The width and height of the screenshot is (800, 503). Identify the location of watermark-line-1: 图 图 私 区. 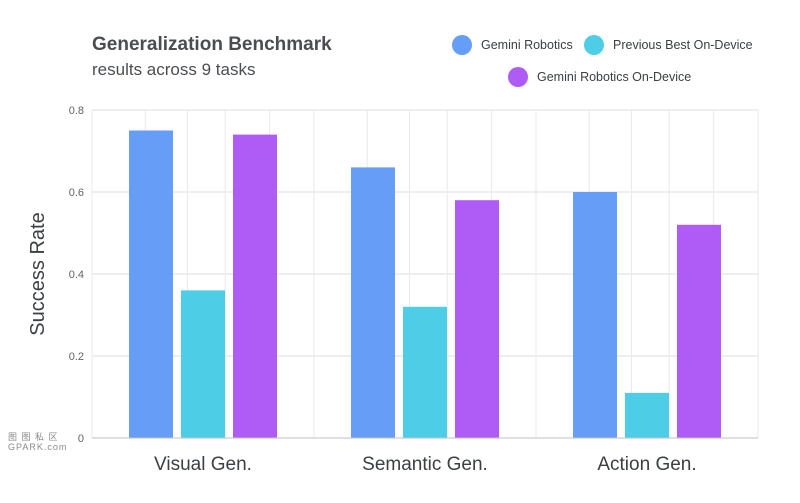
(33, 437).